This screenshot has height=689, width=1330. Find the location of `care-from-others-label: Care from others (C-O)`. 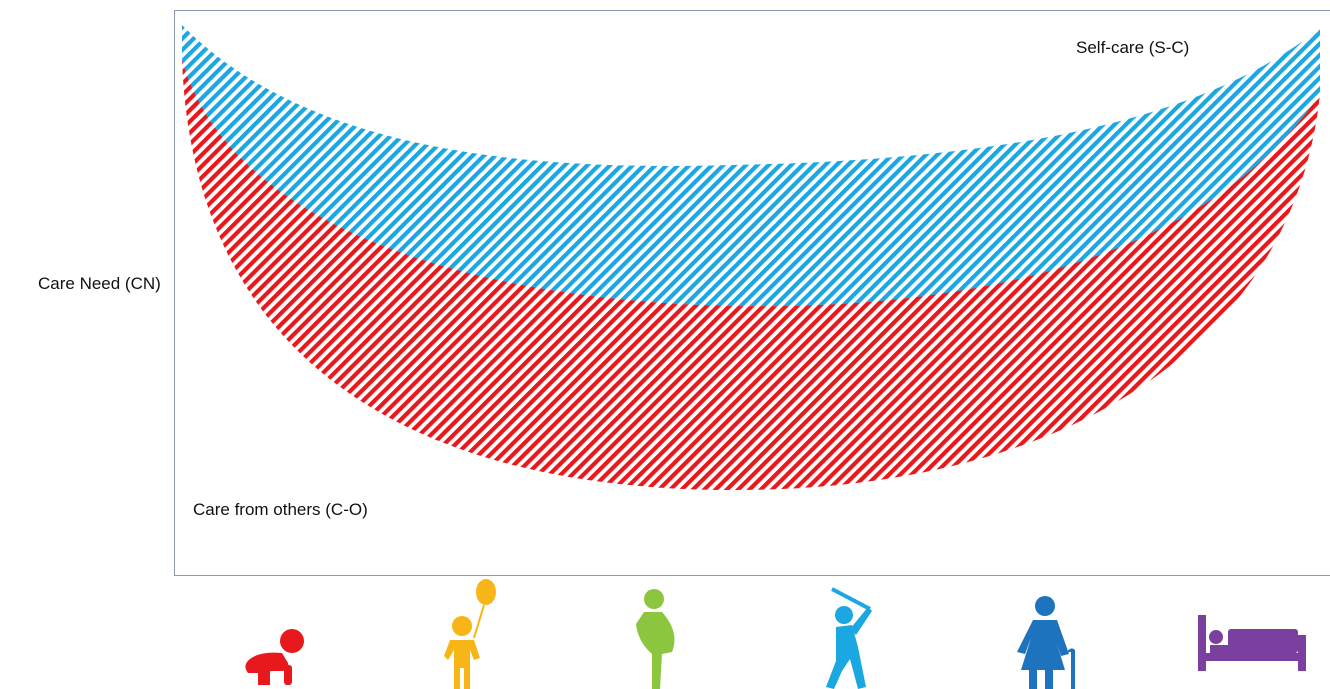

care-from-others-label: Care from others (C-O) is located at coordinates (280, 509).